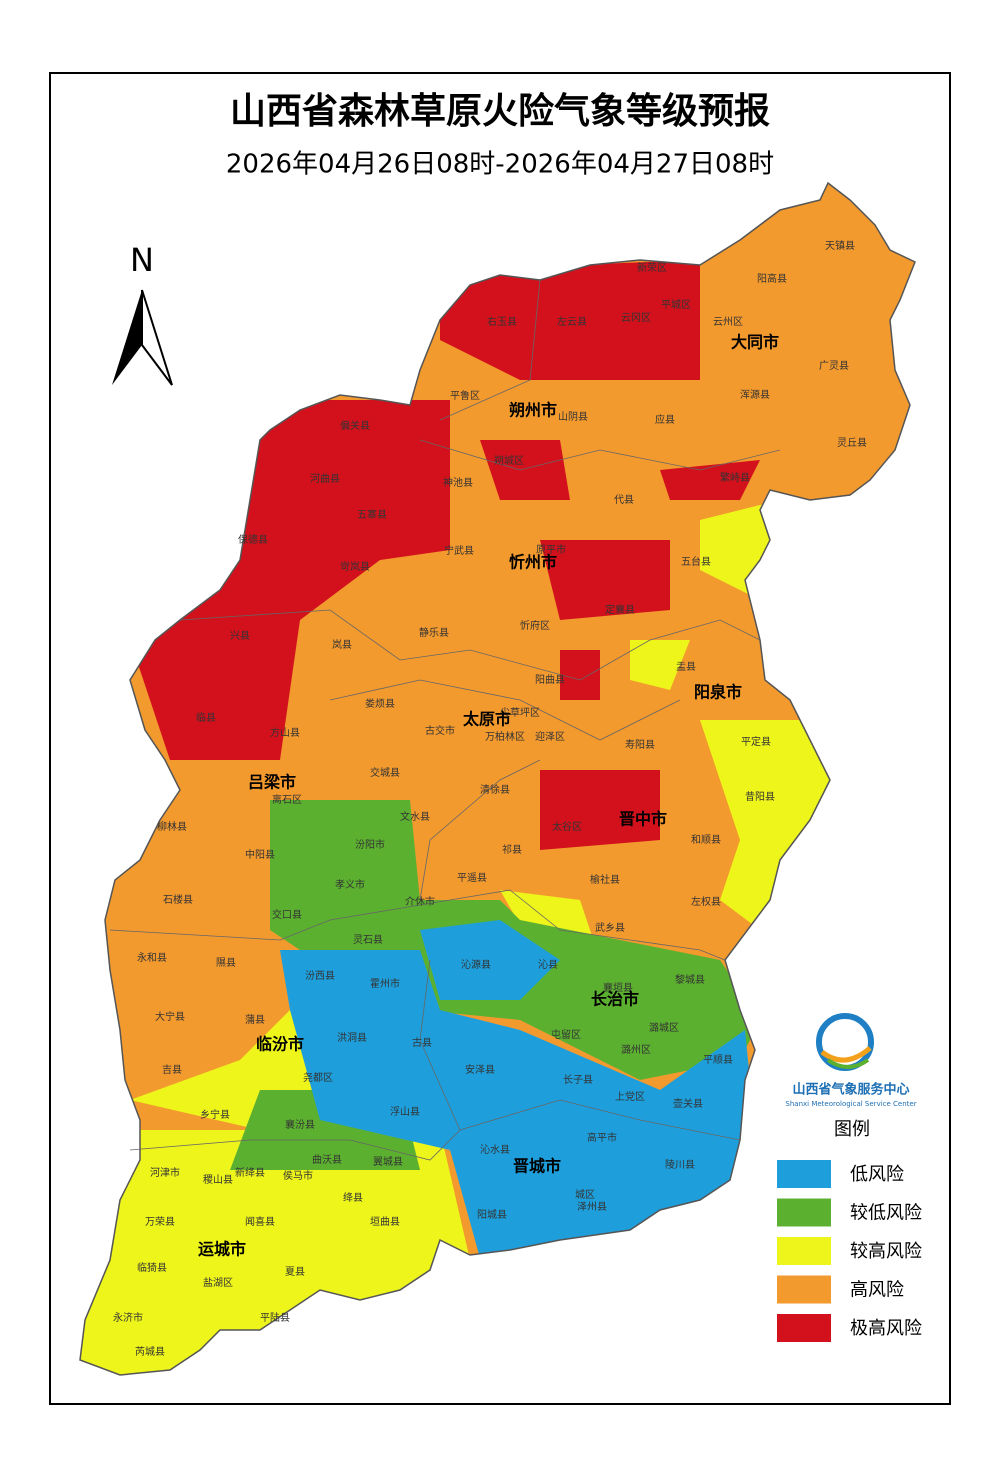  What do you see at coordinates (520, 712) in the screenshot?
I see `county-label: 尖草坪区` at bounding box center [520, 712].